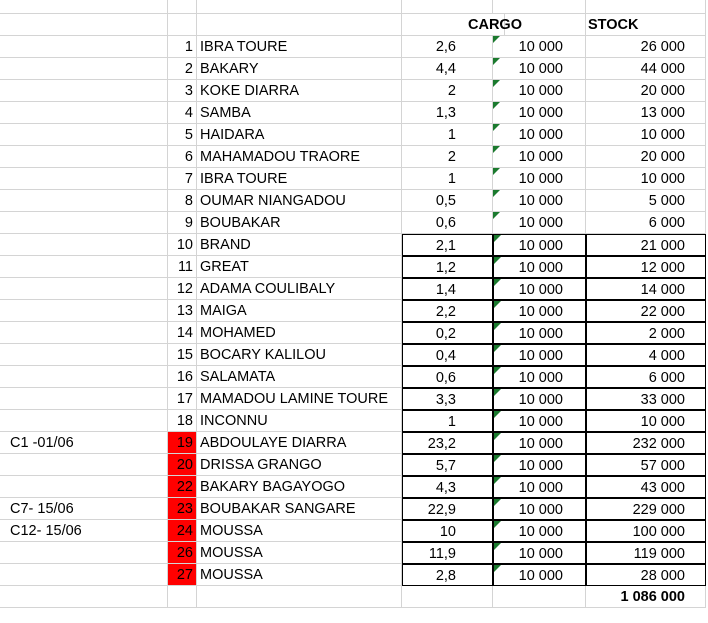 The height and width of the screenshot is (623, 708). I want to click on name-cell: SALAMATA, so click(299, 377).